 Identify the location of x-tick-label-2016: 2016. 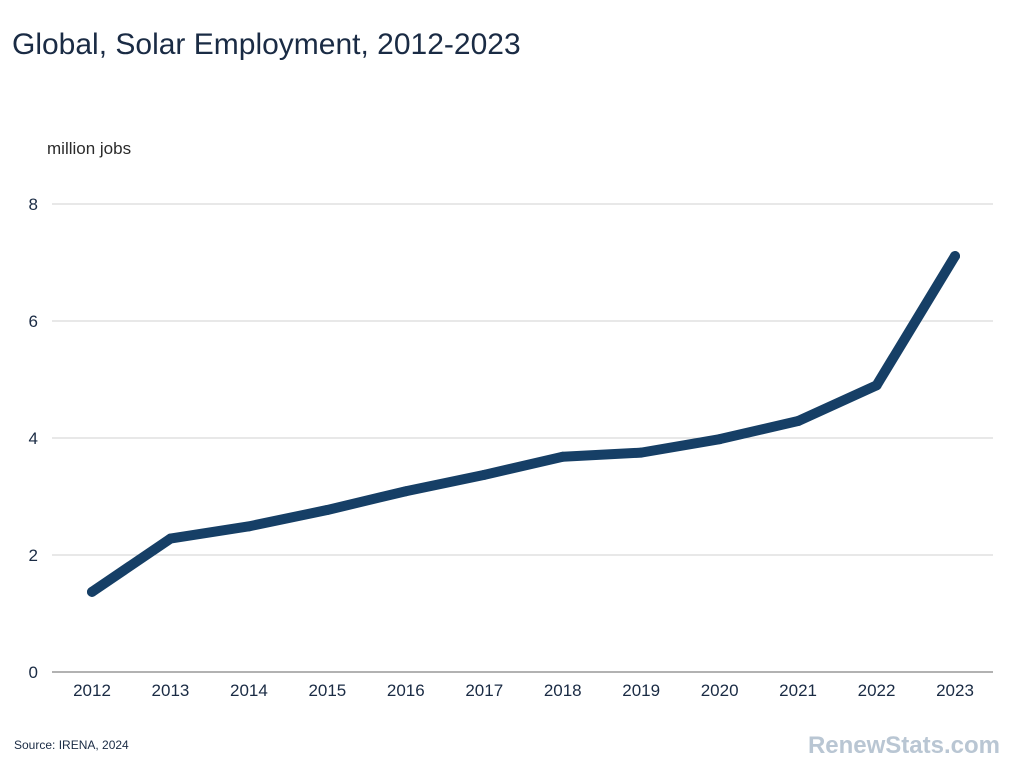
(406, 690).